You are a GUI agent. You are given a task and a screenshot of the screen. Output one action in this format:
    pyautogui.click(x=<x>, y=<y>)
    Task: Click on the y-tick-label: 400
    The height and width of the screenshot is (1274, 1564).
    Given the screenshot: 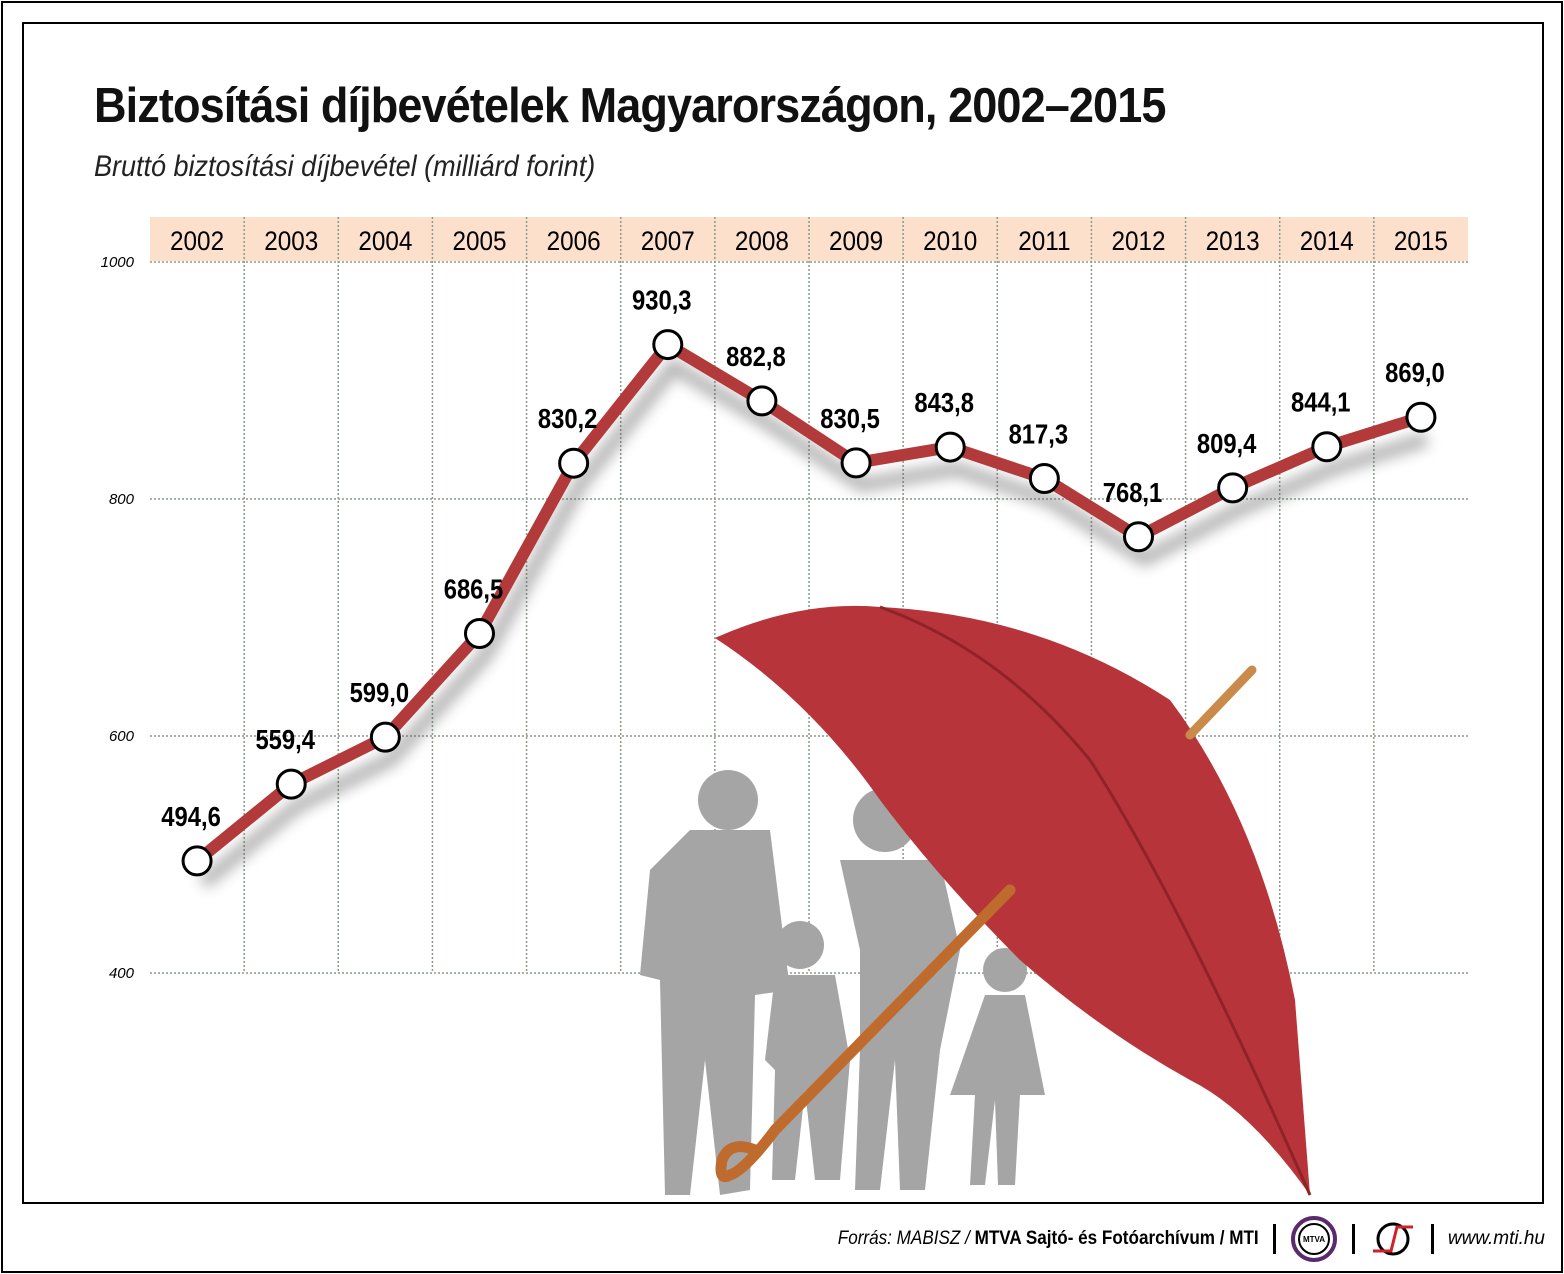 What is the action you would take?
    pyautogui.click(x=122, y=973)
    